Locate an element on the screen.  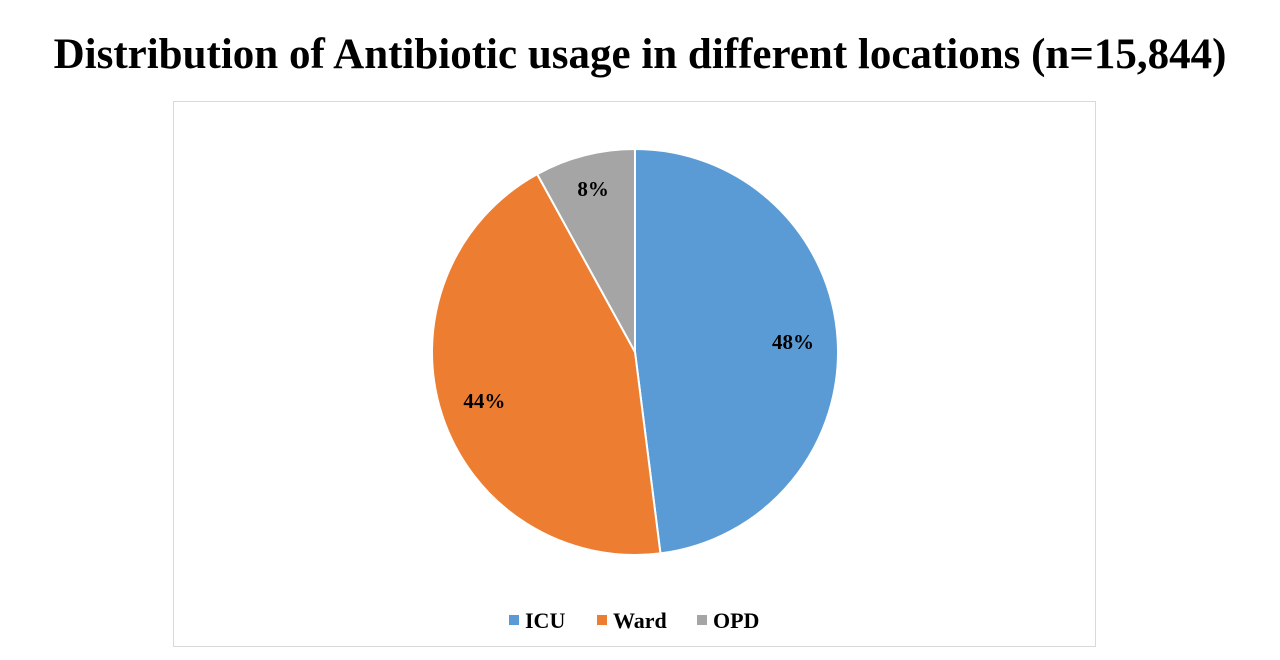
pie-slice-ward is located at coordinates (546, 364).